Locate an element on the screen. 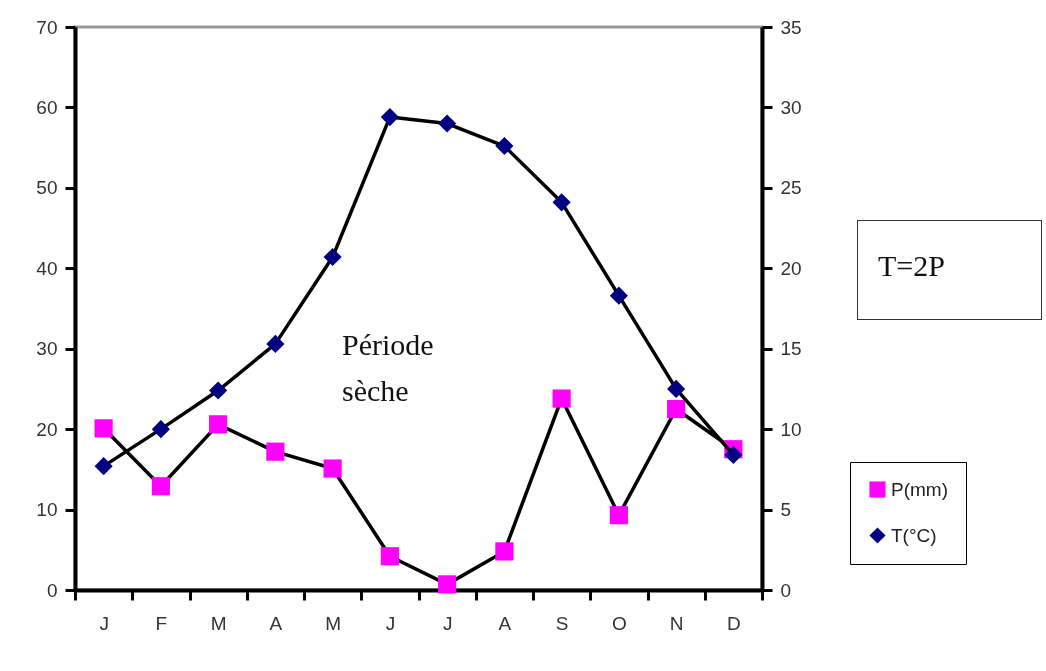 The height and width of the screenshot is (671, 1046). y2-tick-label: 30 is located at coordinates (791, 107).